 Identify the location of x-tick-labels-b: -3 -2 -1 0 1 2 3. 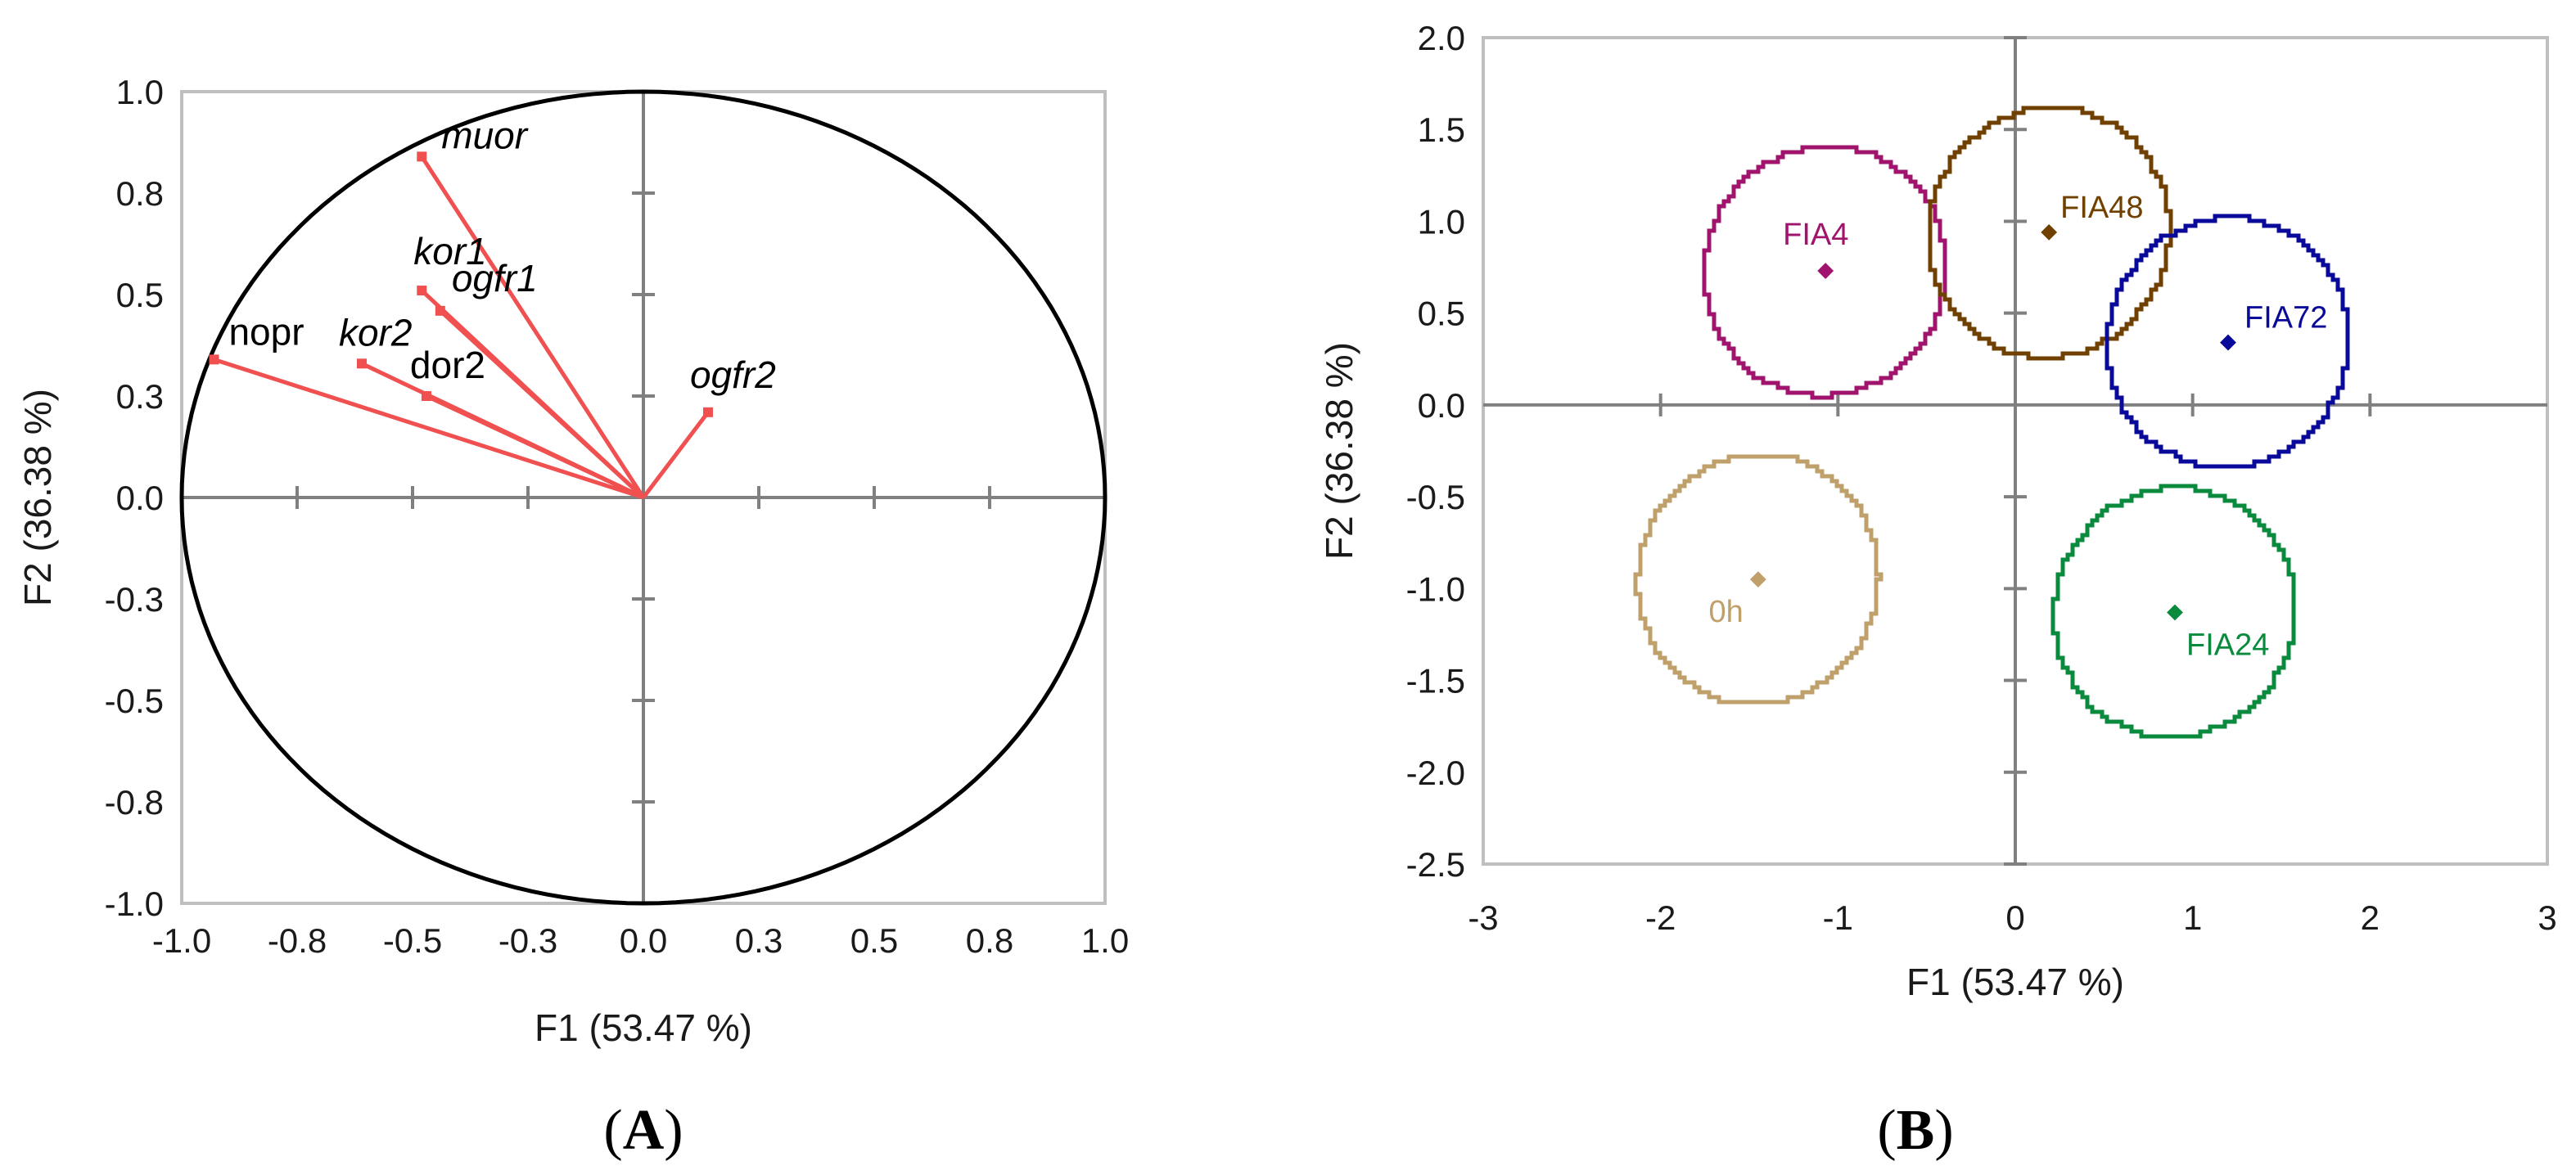
(2012, 917).